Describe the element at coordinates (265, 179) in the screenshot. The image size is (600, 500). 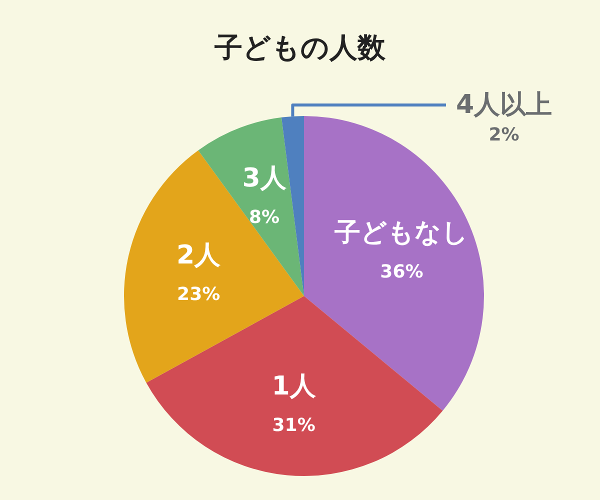
I see `slice-label: 3人` at that location.